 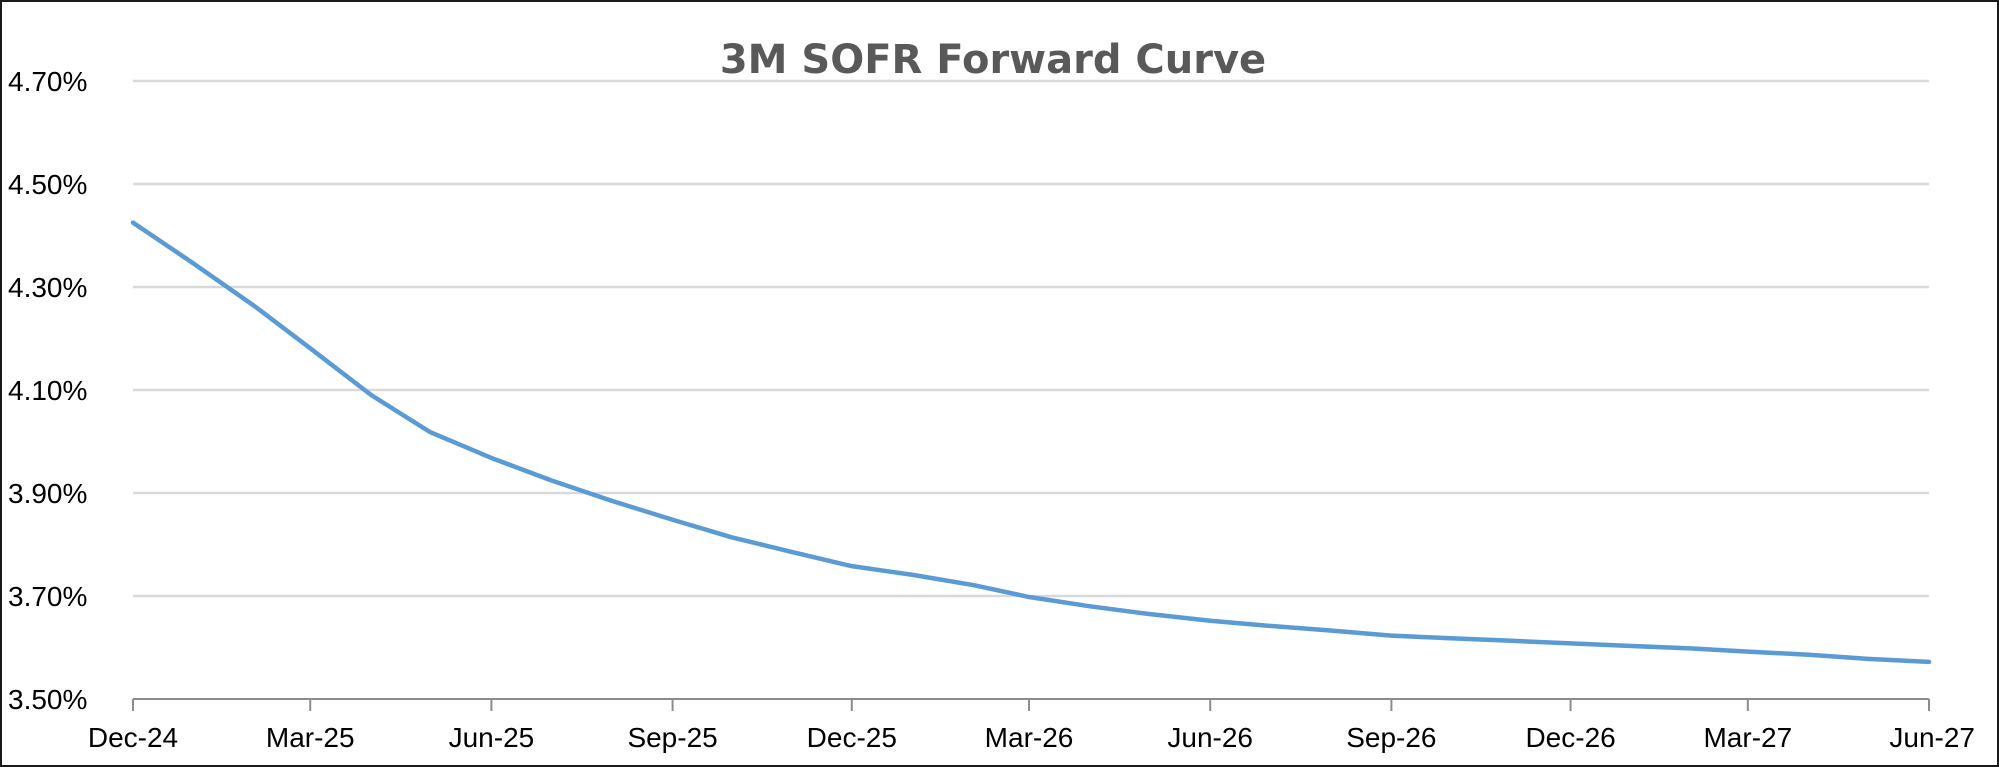 What do you see at coordinates (852, 737) in the screenshot?
I see `x-tick-label: Dec-25` at bounding box center [852, 737].